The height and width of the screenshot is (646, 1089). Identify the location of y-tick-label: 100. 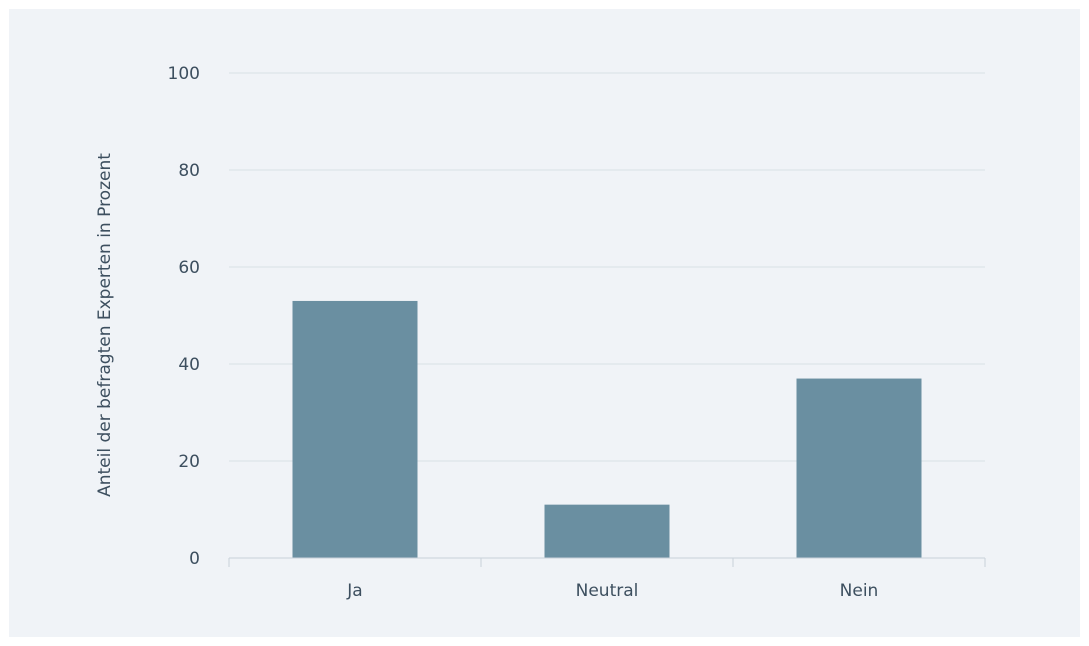
(184, 74).